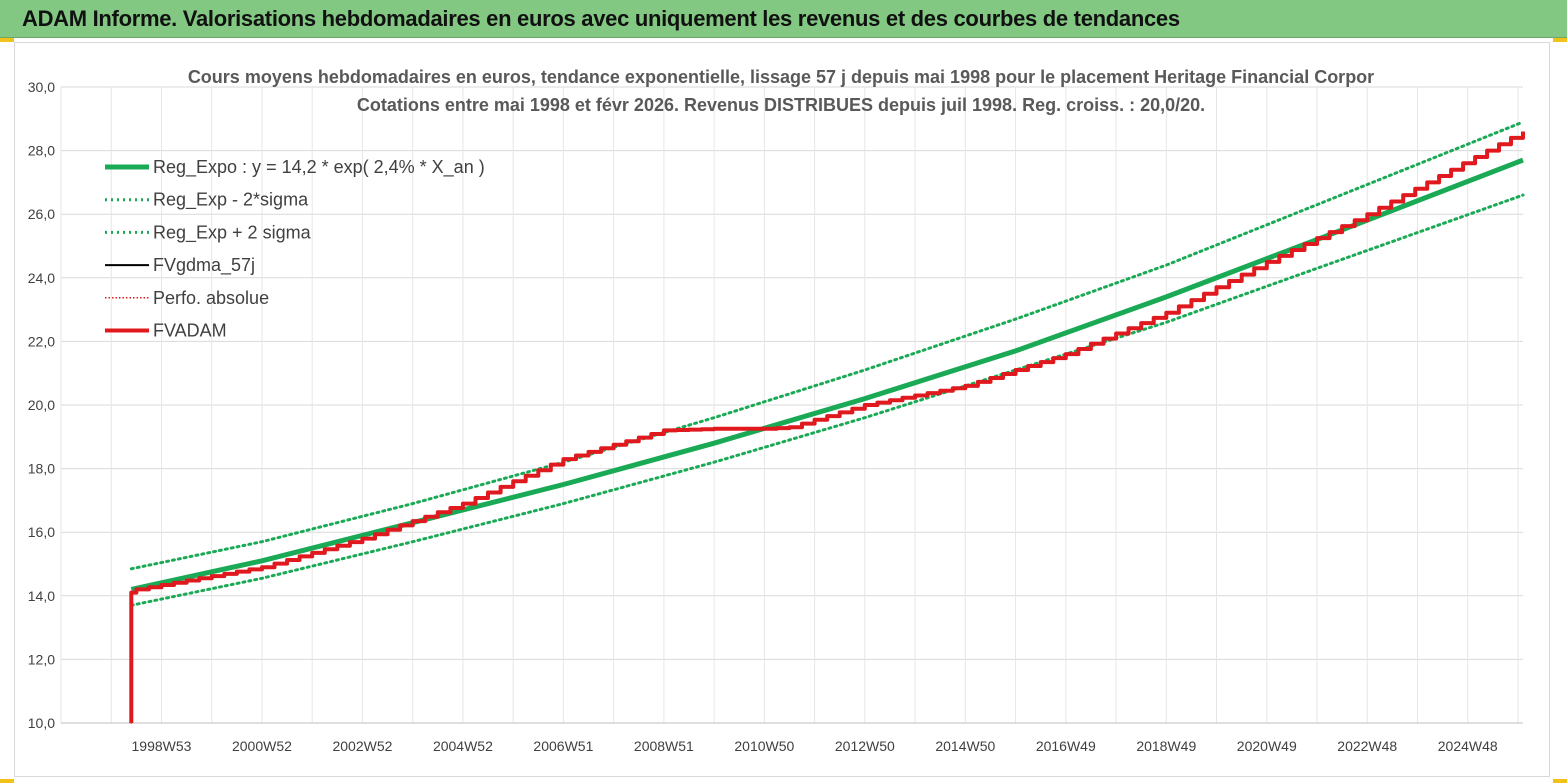 Image resolution: width=1567 pixels, height=783 pixels. Describe the element at coordinates (232, 232) in the screenshot. I see `legend-label-2: Reg_Exp + 2 sigma` at that location.